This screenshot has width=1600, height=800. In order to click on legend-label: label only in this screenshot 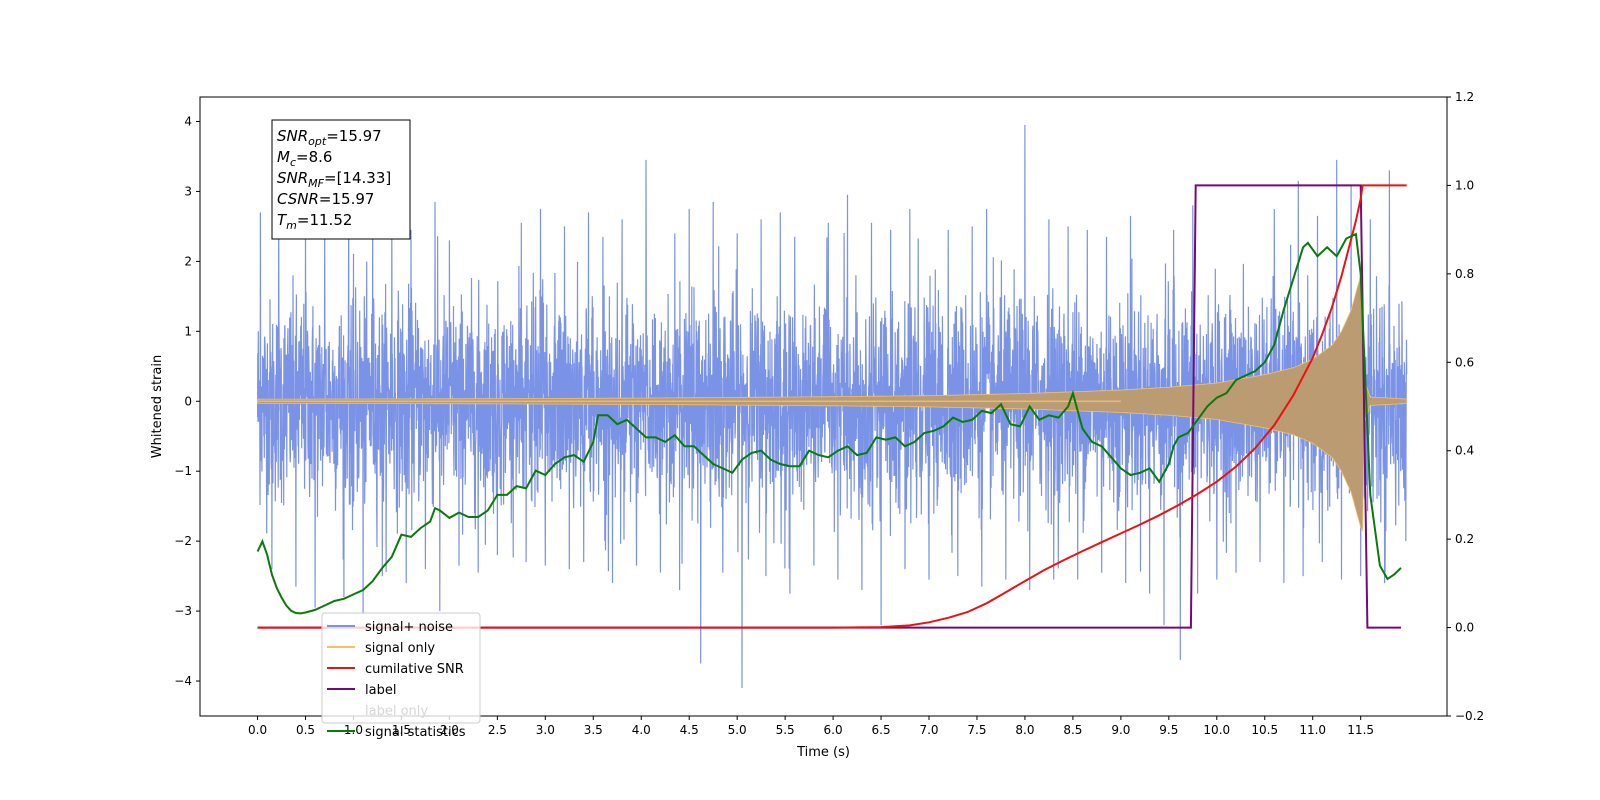, I will do `click(396, 711)`.